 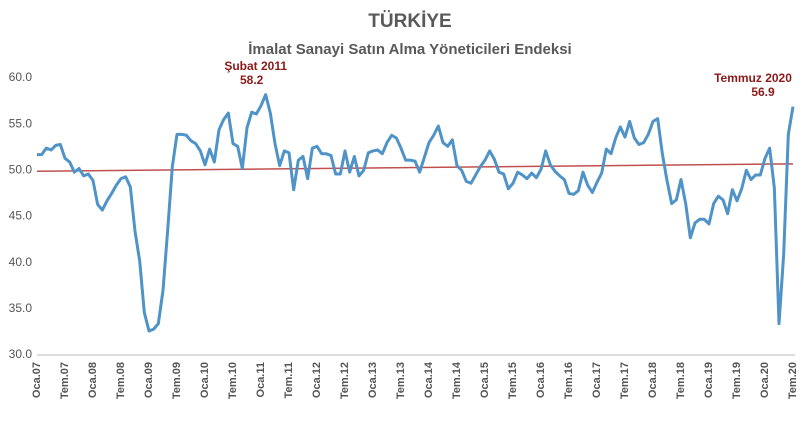 What do you see at coordinates (709, 380) in the screenshot?
I see `x-tick-label: Oca.19` at bounding box center [709, 380].